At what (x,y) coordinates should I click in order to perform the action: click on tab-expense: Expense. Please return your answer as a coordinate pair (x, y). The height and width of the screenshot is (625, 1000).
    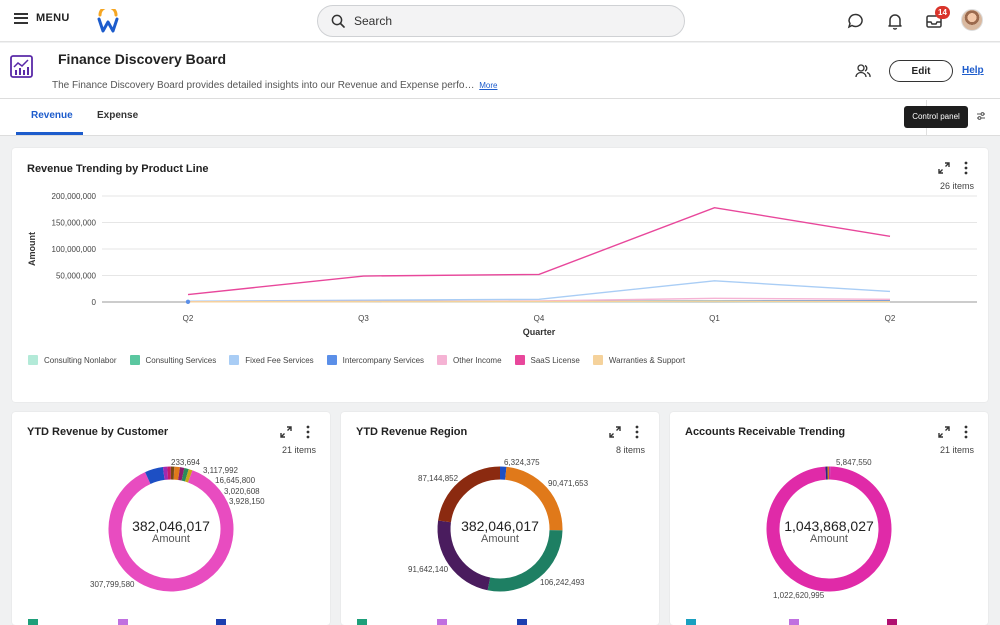
    Looking at the image, I should click on (118, 115).